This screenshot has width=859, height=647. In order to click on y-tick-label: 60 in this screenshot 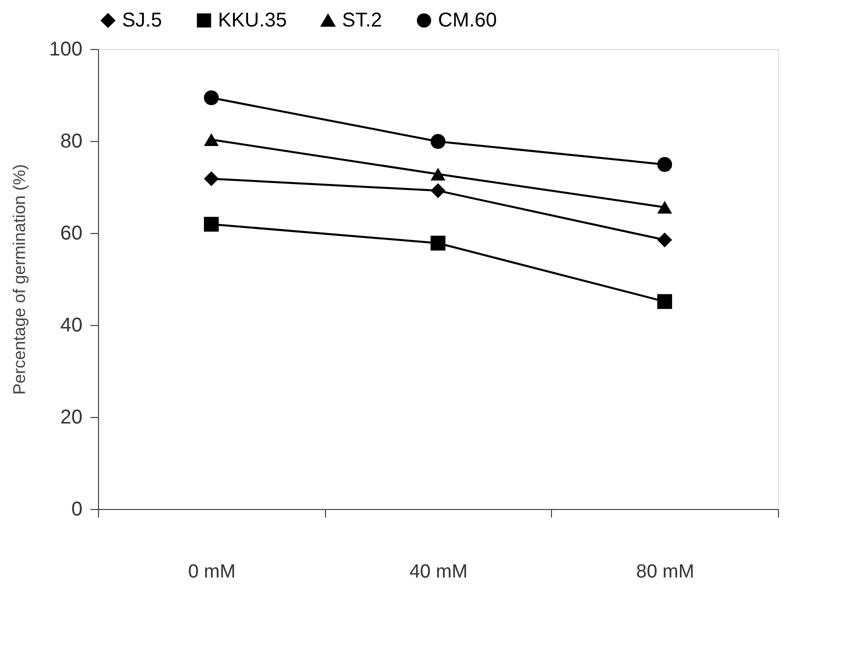, I will do `click(71, 233)`.